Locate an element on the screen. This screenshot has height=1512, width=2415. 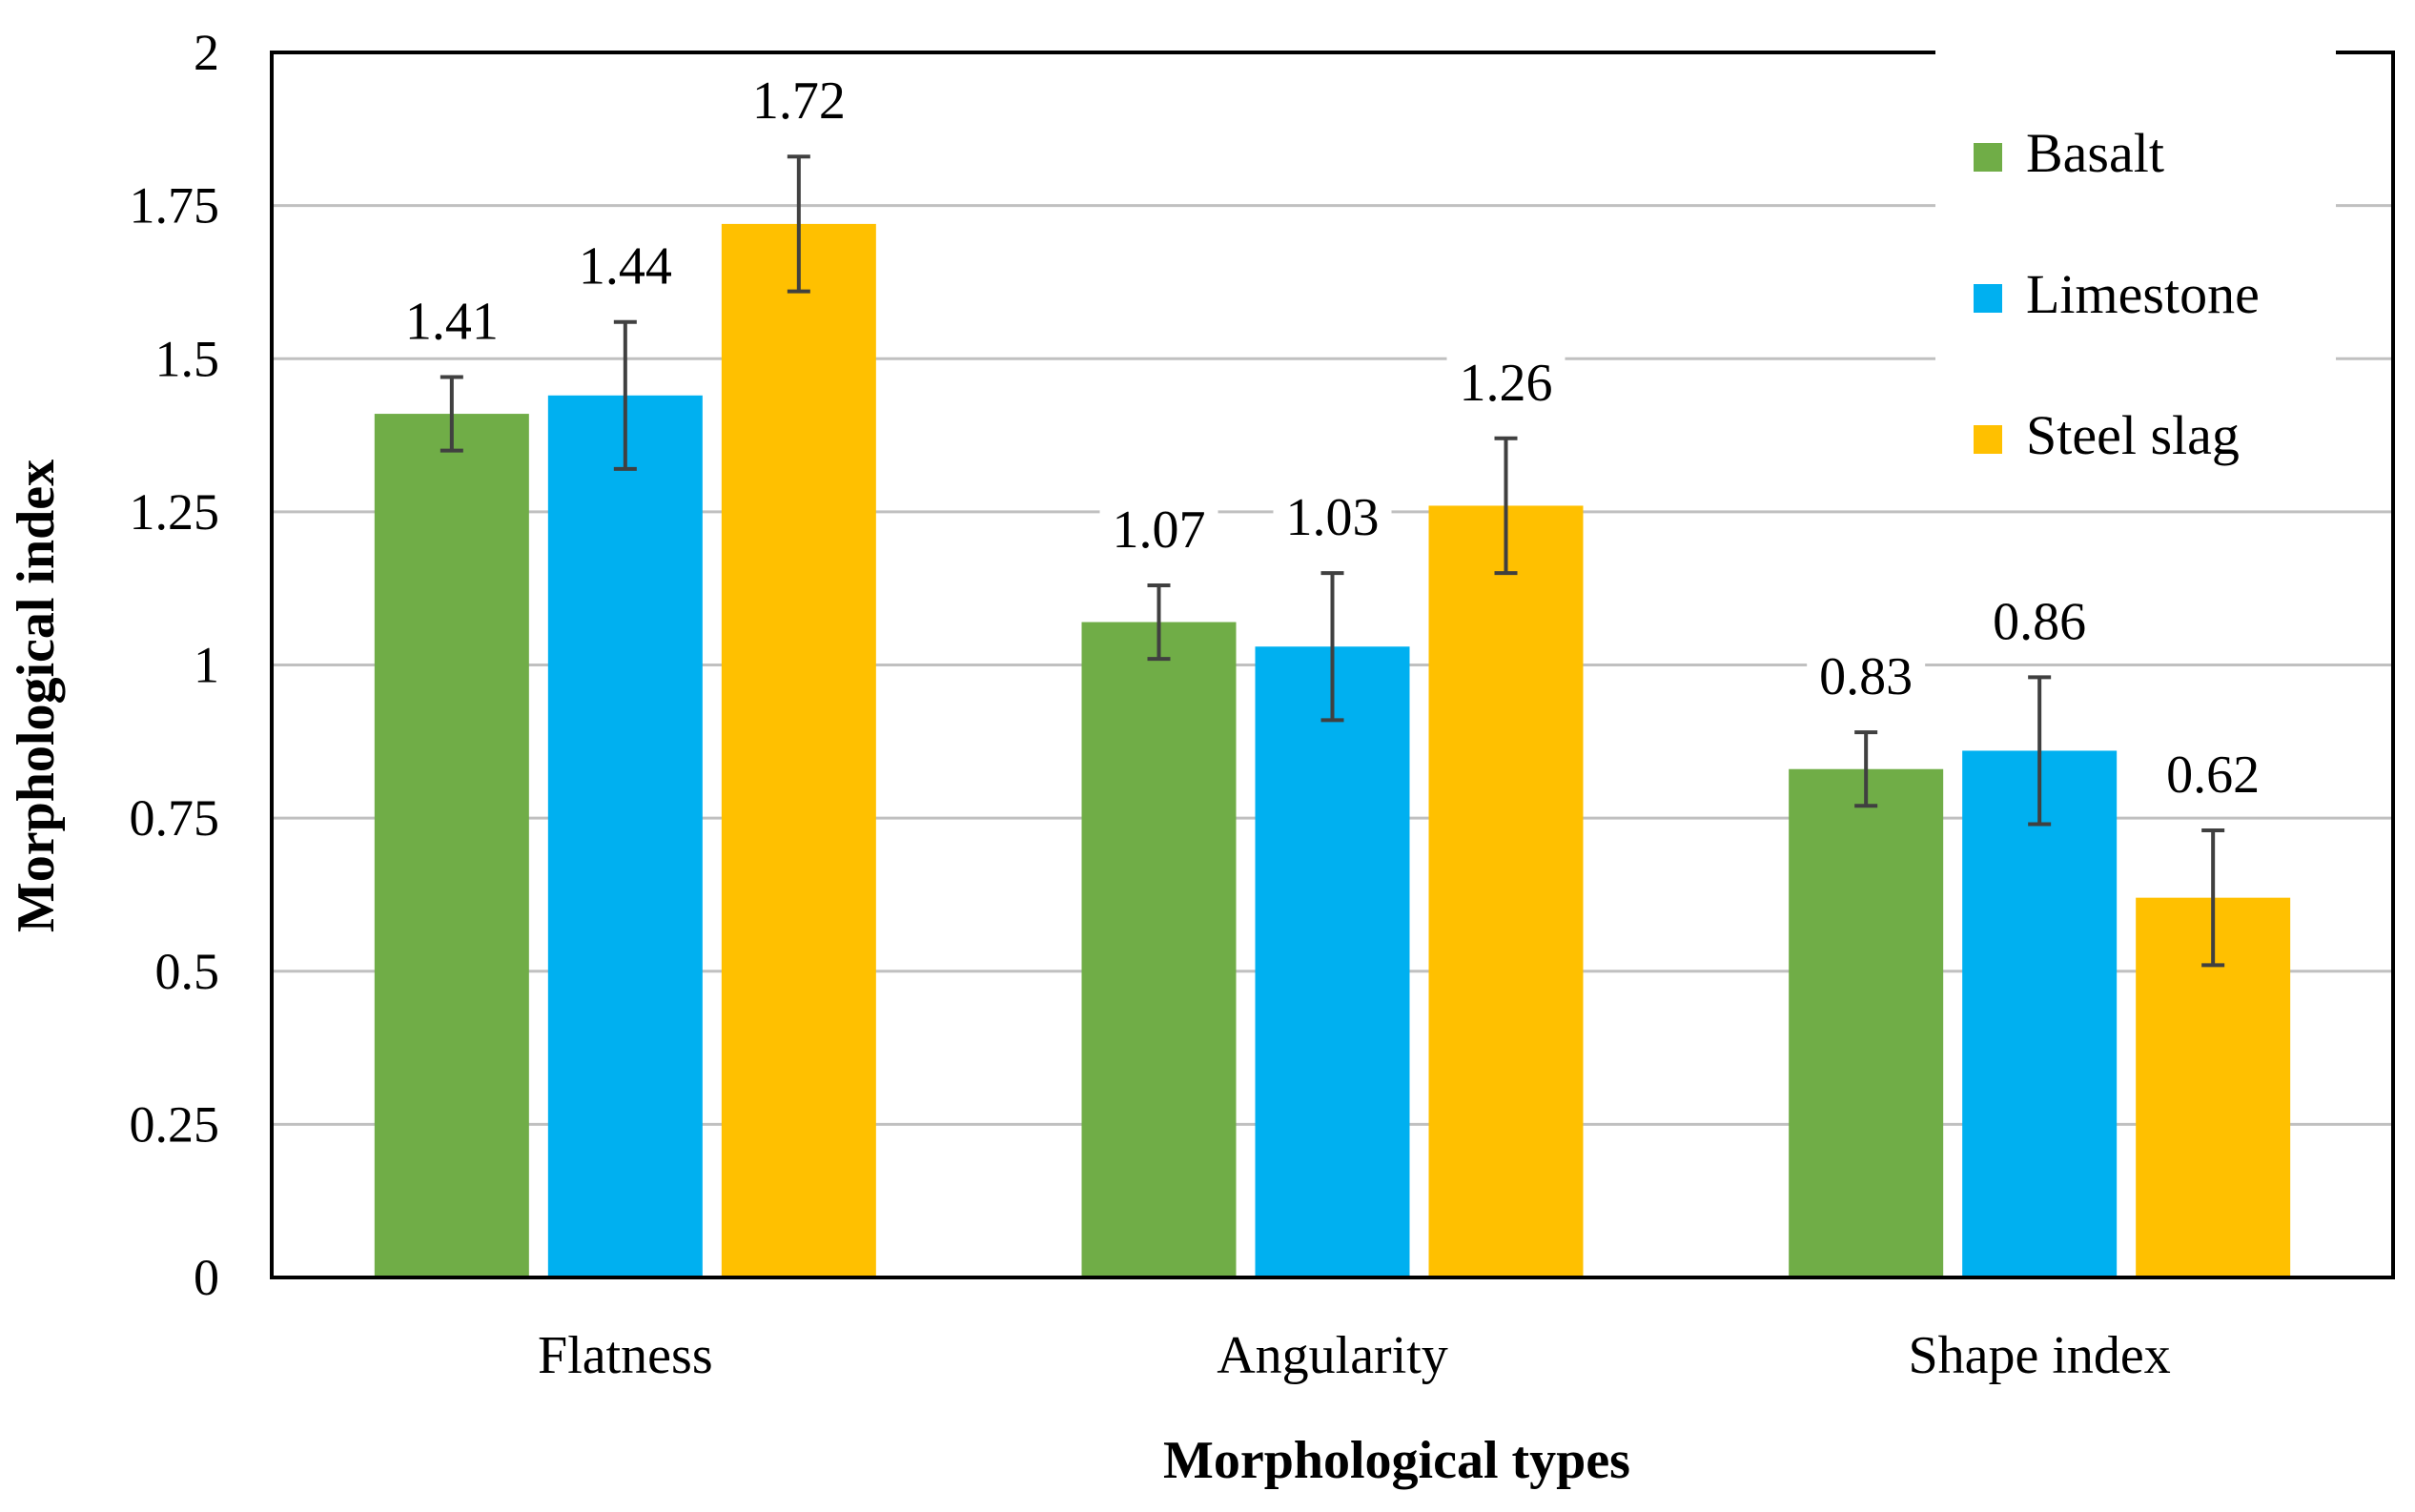
y-tick-label: 0.25 is located at coordinates (175, 1124).